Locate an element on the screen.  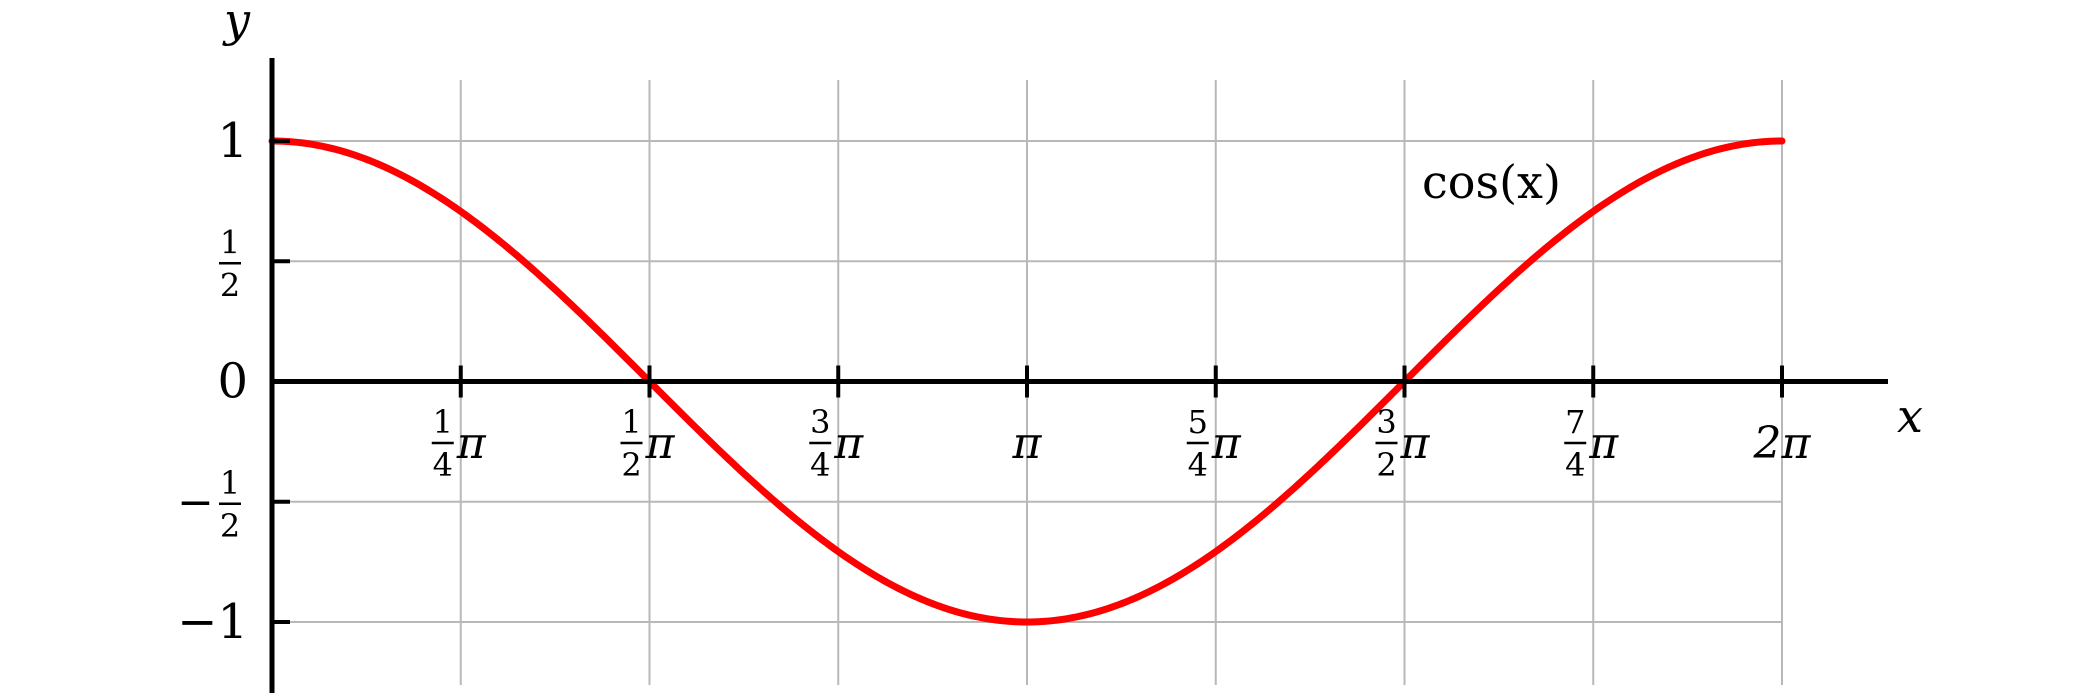
y-tick-label: −1 is located at coordinates (212, 622).